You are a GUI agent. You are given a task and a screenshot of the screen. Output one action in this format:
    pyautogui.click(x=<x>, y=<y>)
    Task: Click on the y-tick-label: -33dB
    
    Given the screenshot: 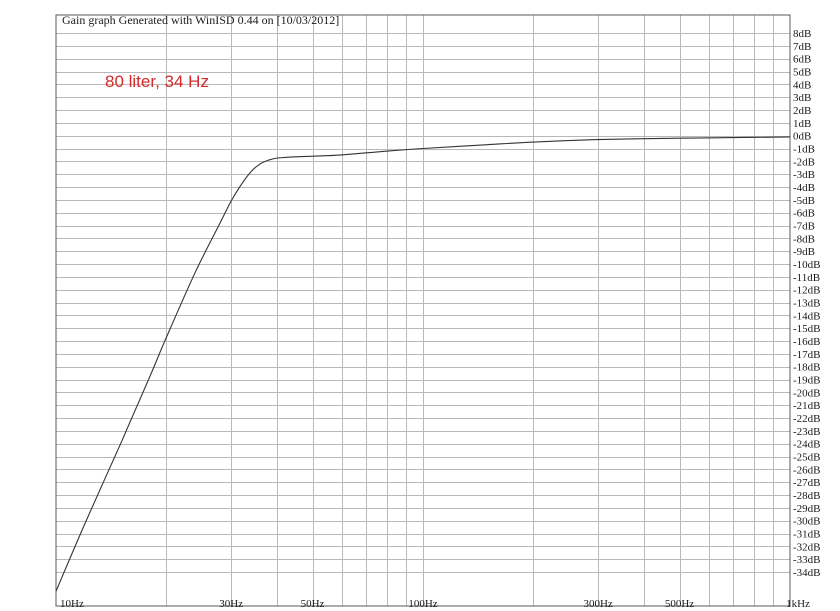 What is the action you would take?
    pyautogui.click(x=807, y=560)
    